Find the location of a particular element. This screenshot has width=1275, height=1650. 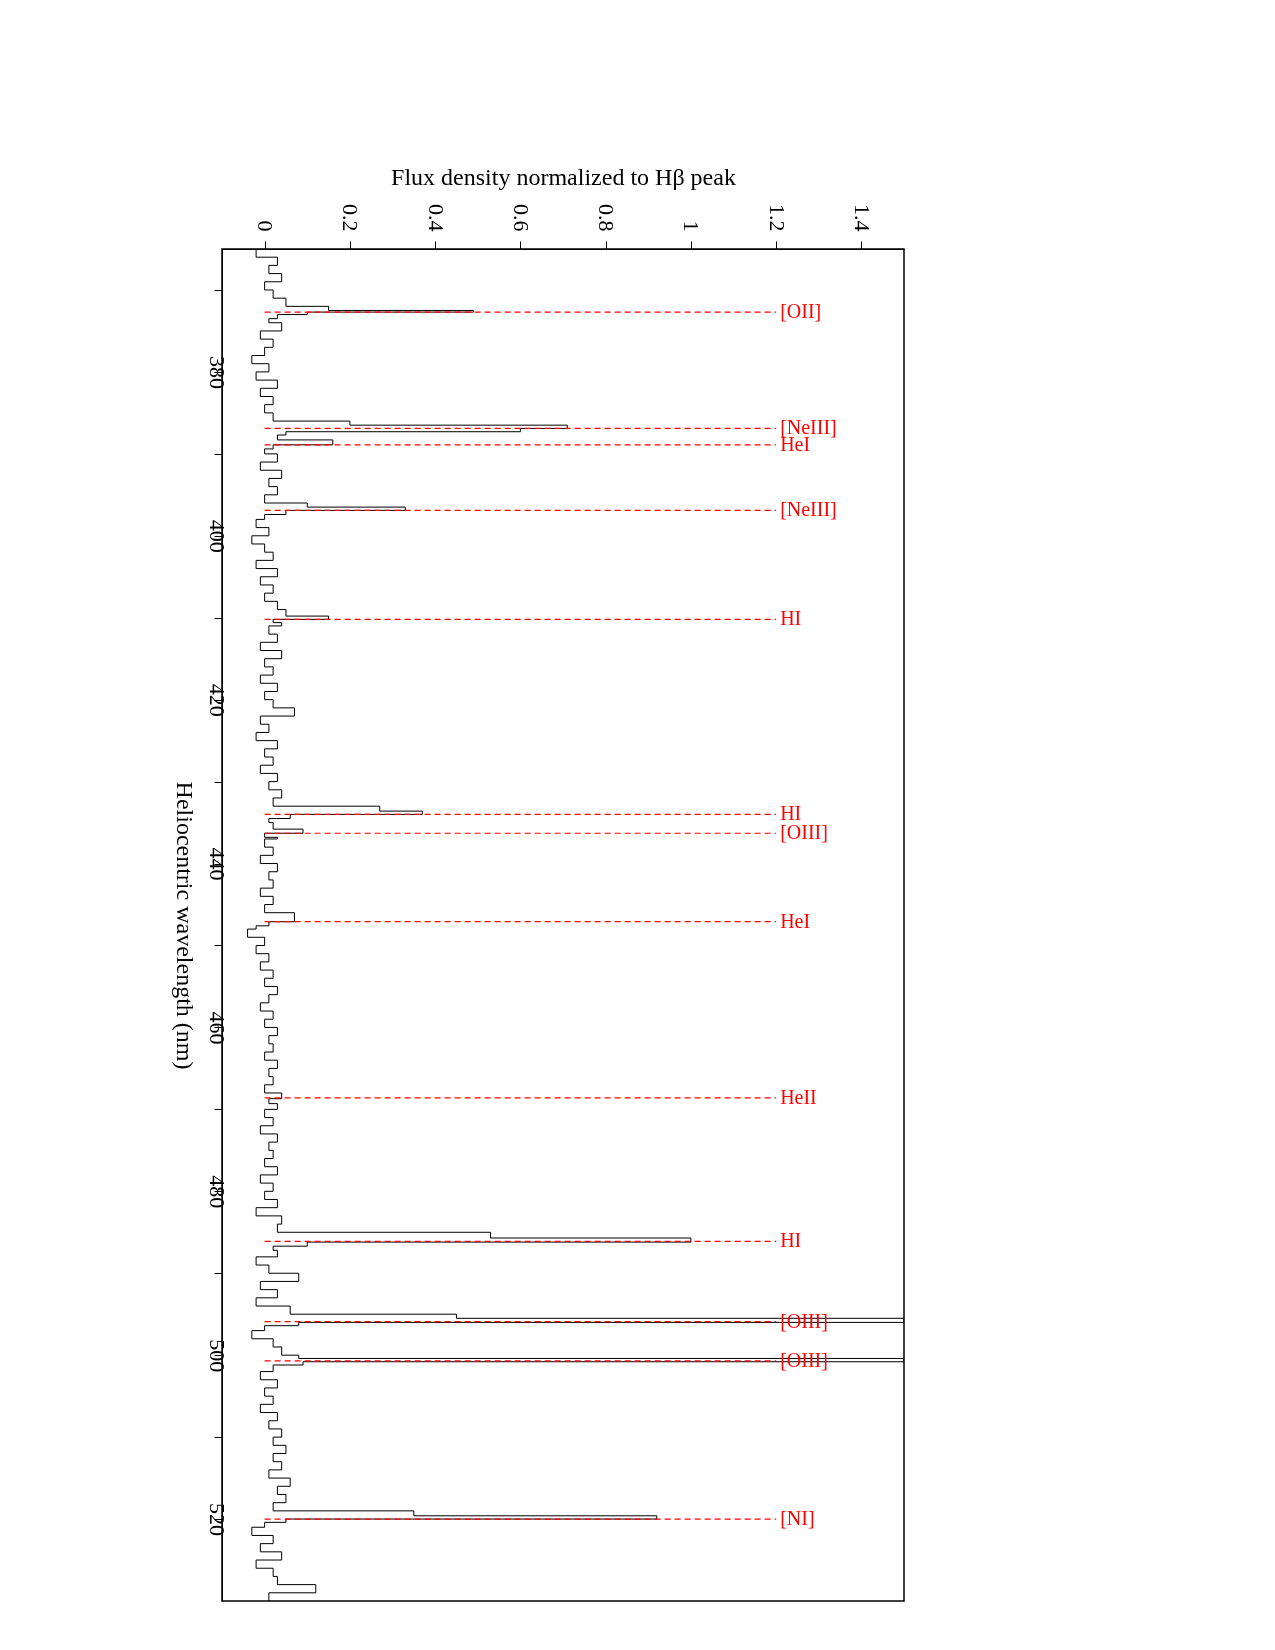

x-tick-label: 0 is located at coordinates (266, 226).